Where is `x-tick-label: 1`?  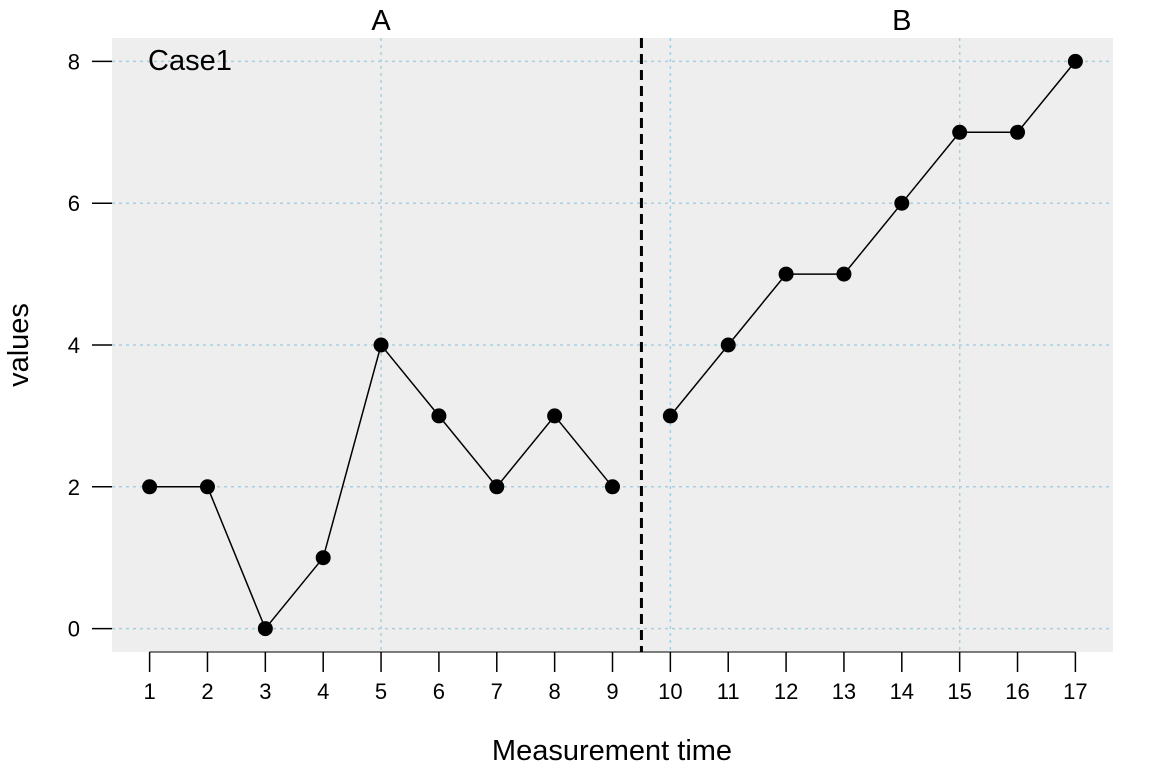
x-tick-label: 1 is located at coordinates (149, 691).